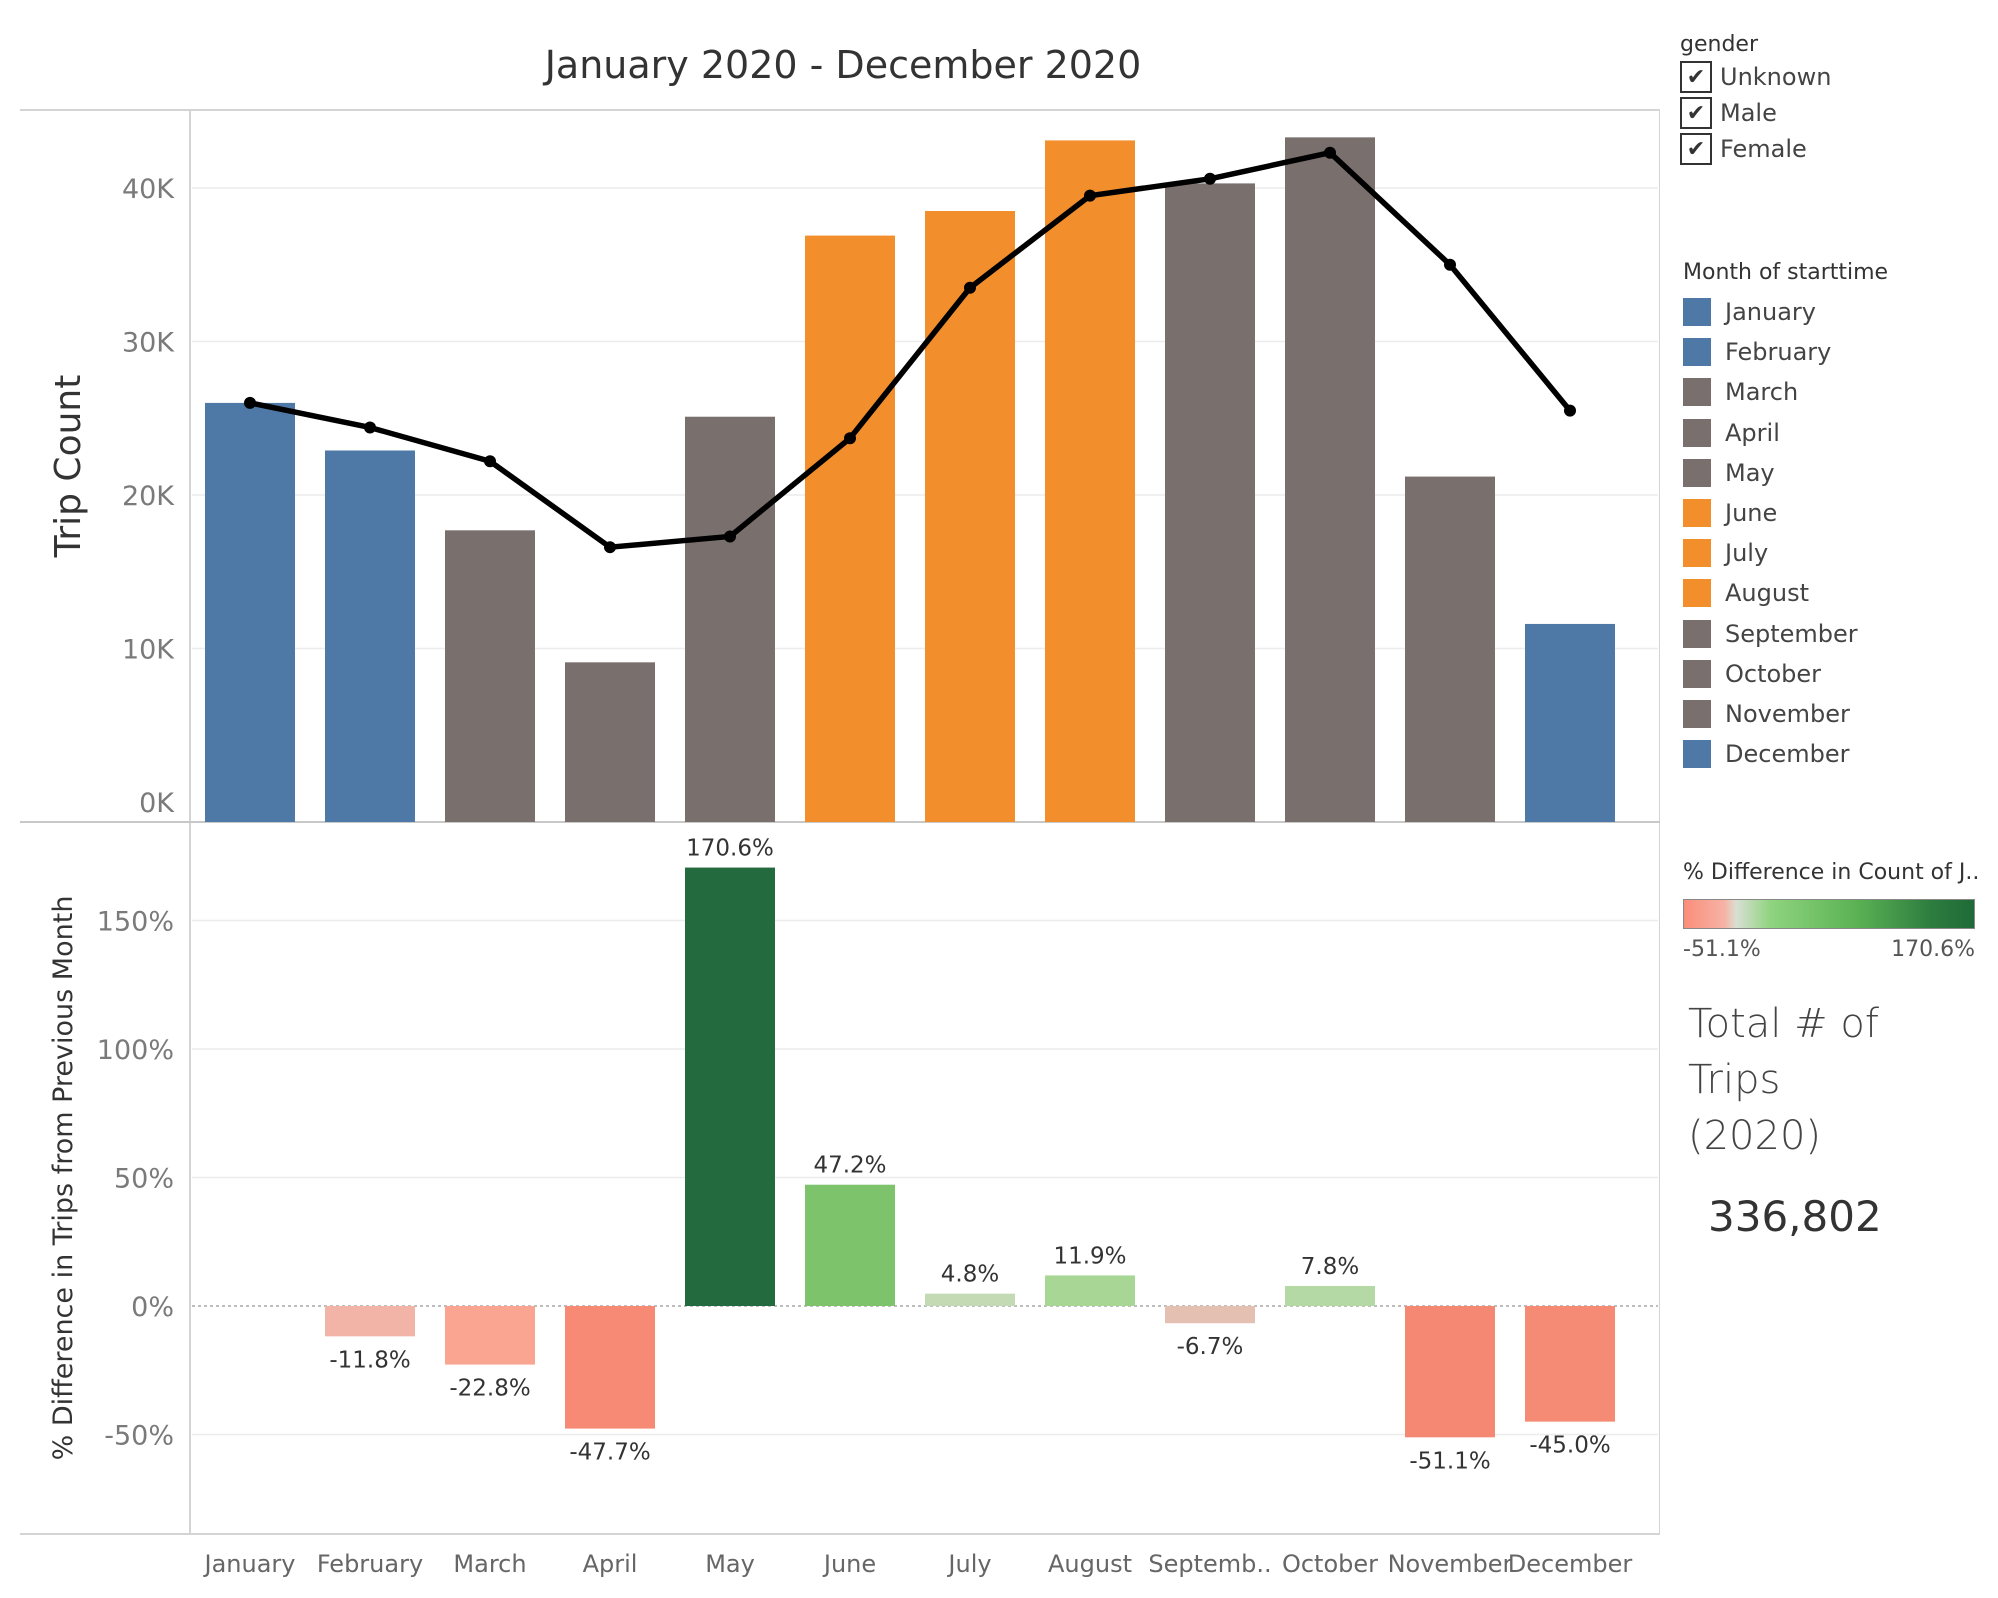 The width and height of the screenshot is (1998, 1598). Describe the element at coordinates (1833, 352) in the screenshot. I see `month-legend-item: February` at that location.